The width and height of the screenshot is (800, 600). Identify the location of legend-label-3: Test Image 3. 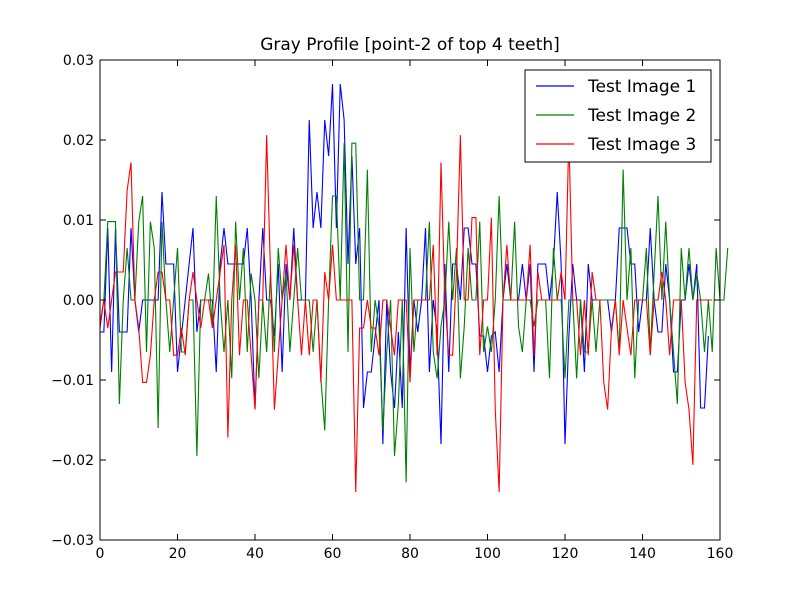
(641, 145).